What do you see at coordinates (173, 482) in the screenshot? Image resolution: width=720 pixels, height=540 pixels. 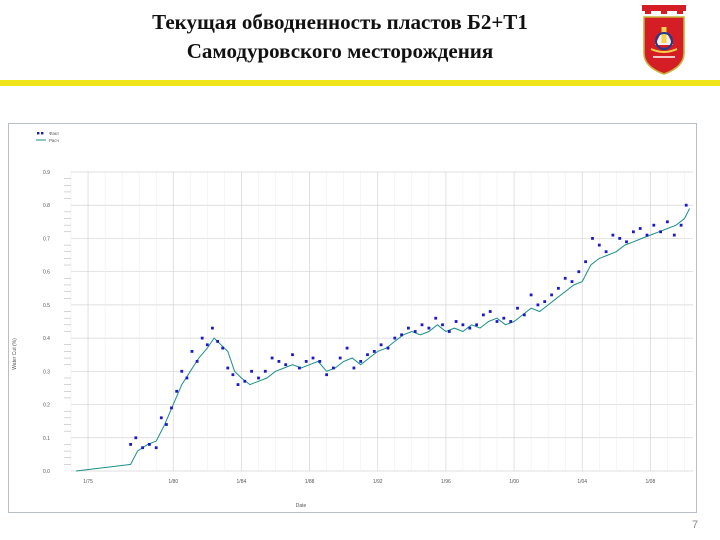 I see `x-tick-label: 1/80` at bounding box center [173, 482].